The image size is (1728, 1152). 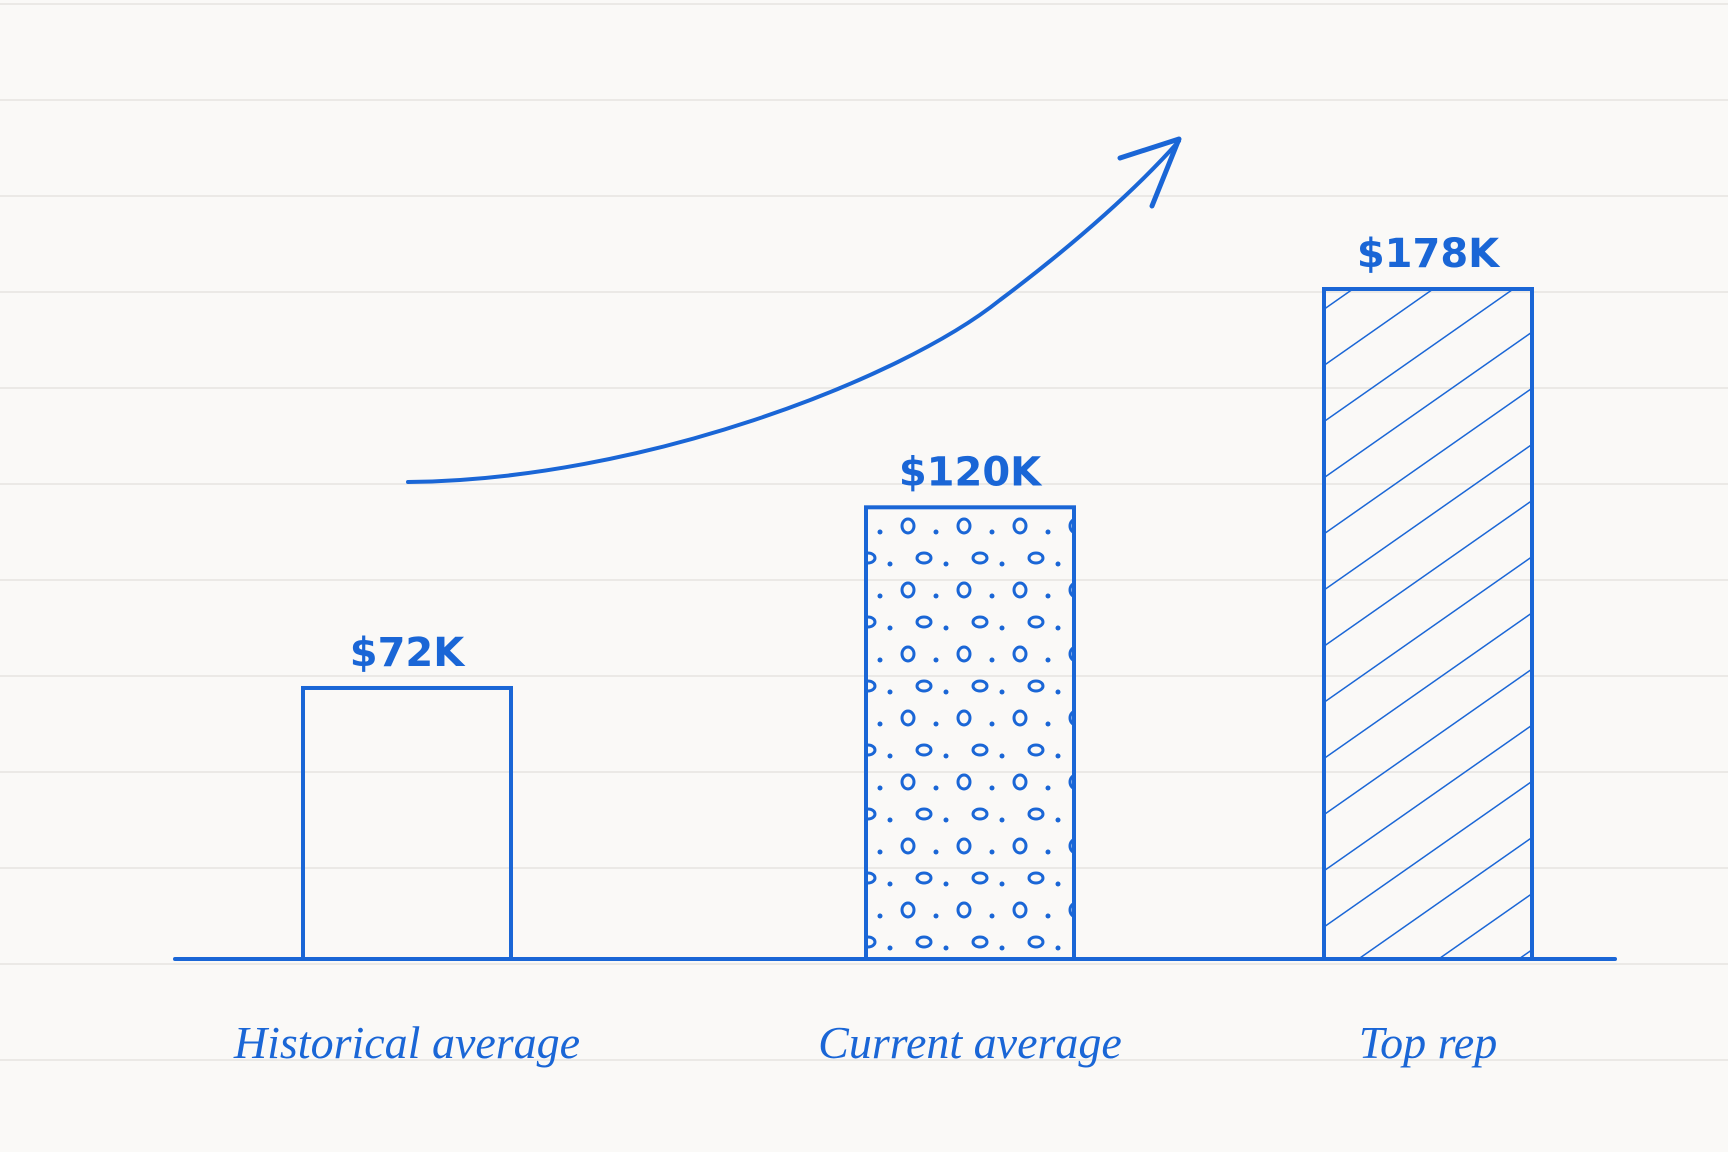 What do you see at coordinates (408, 653) in the screenshot?
I see `value-label: $72K` at bounding box center [408, 653].